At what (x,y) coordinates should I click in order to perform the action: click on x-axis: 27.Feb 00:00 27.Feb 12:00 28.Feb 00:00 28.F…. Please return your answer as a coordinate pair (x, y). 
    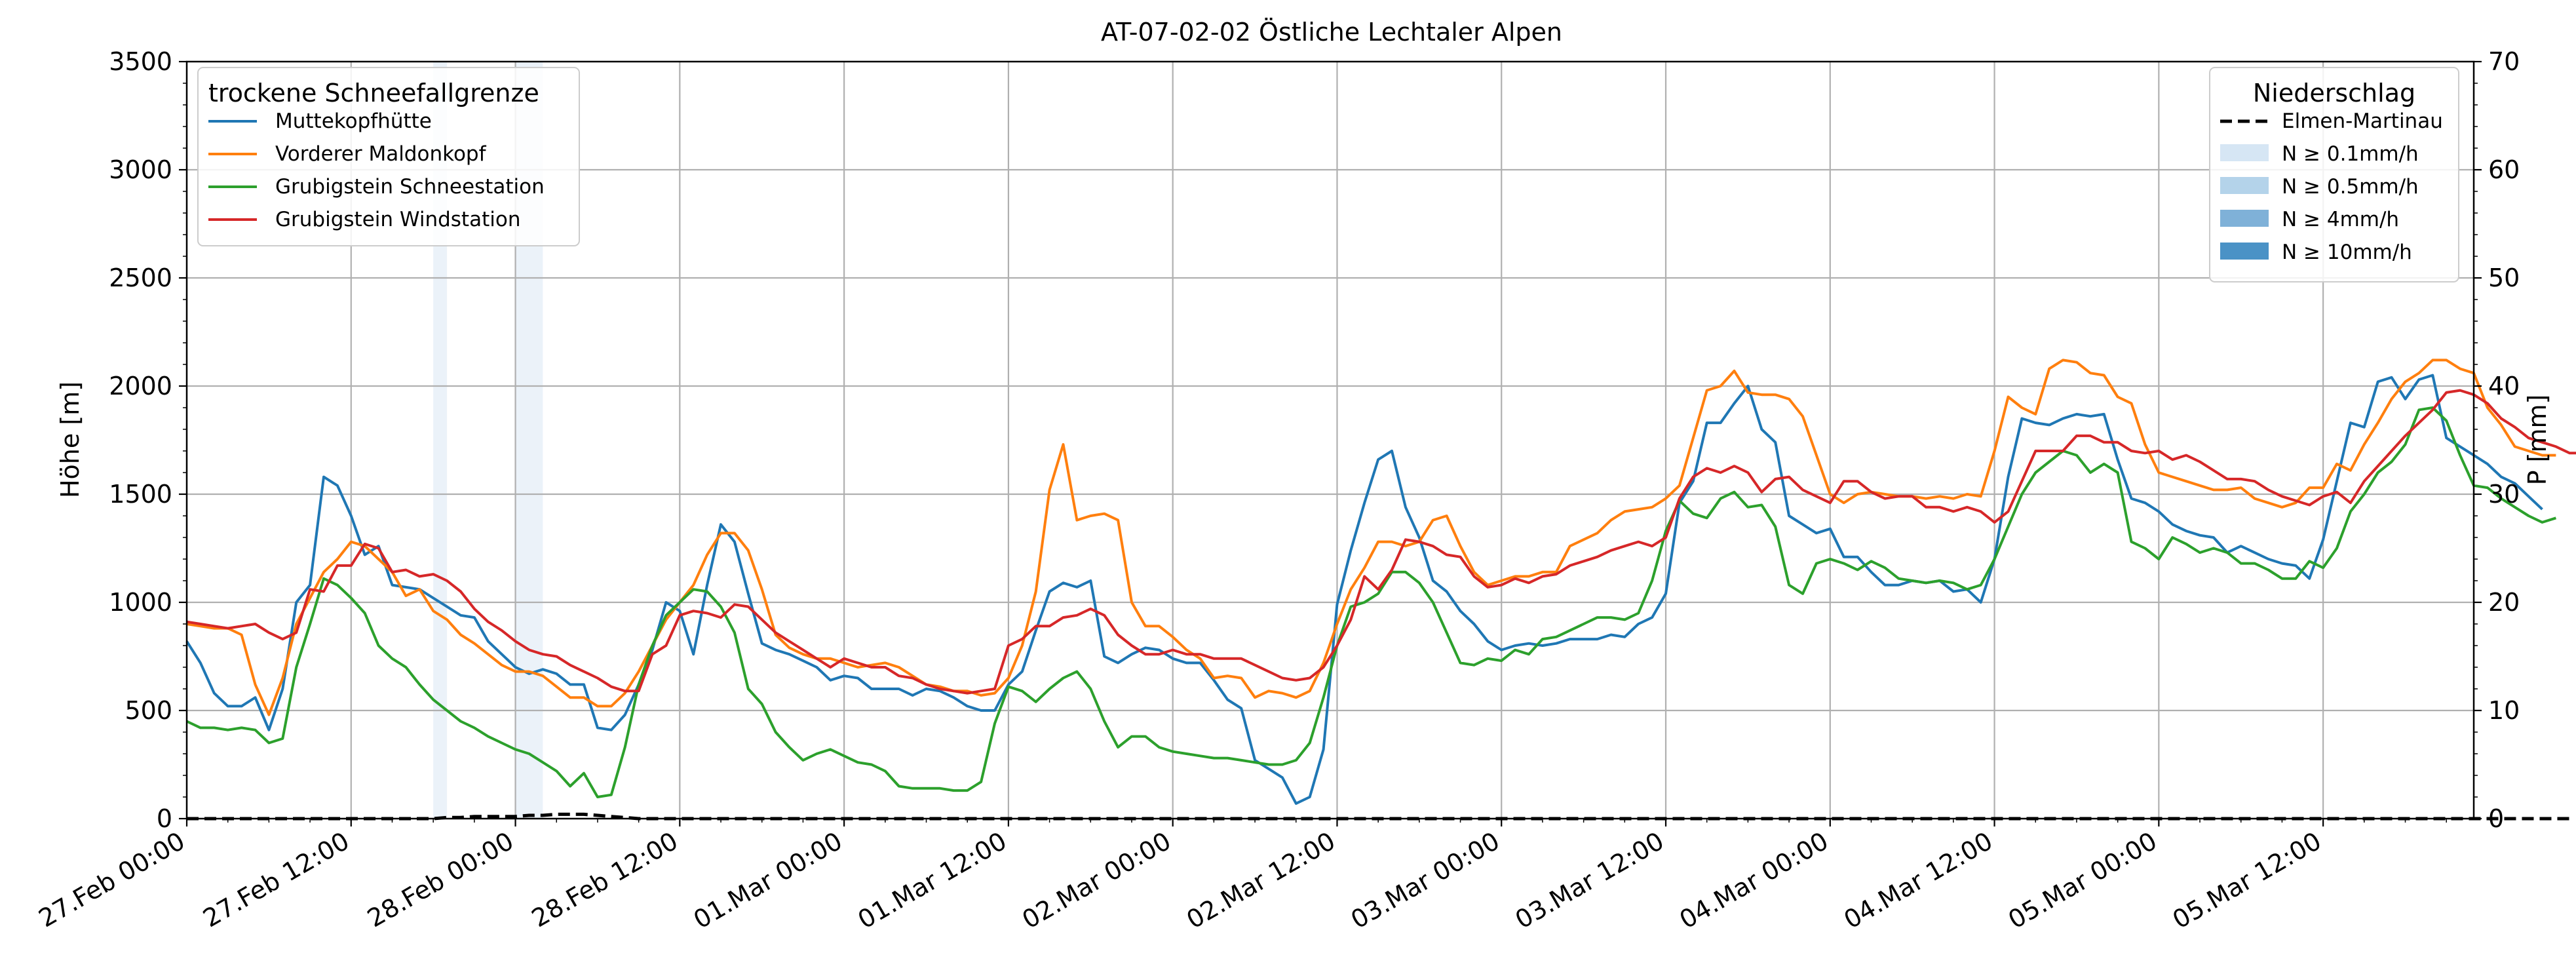
    Looking at the image, I should click on (1240, 877).